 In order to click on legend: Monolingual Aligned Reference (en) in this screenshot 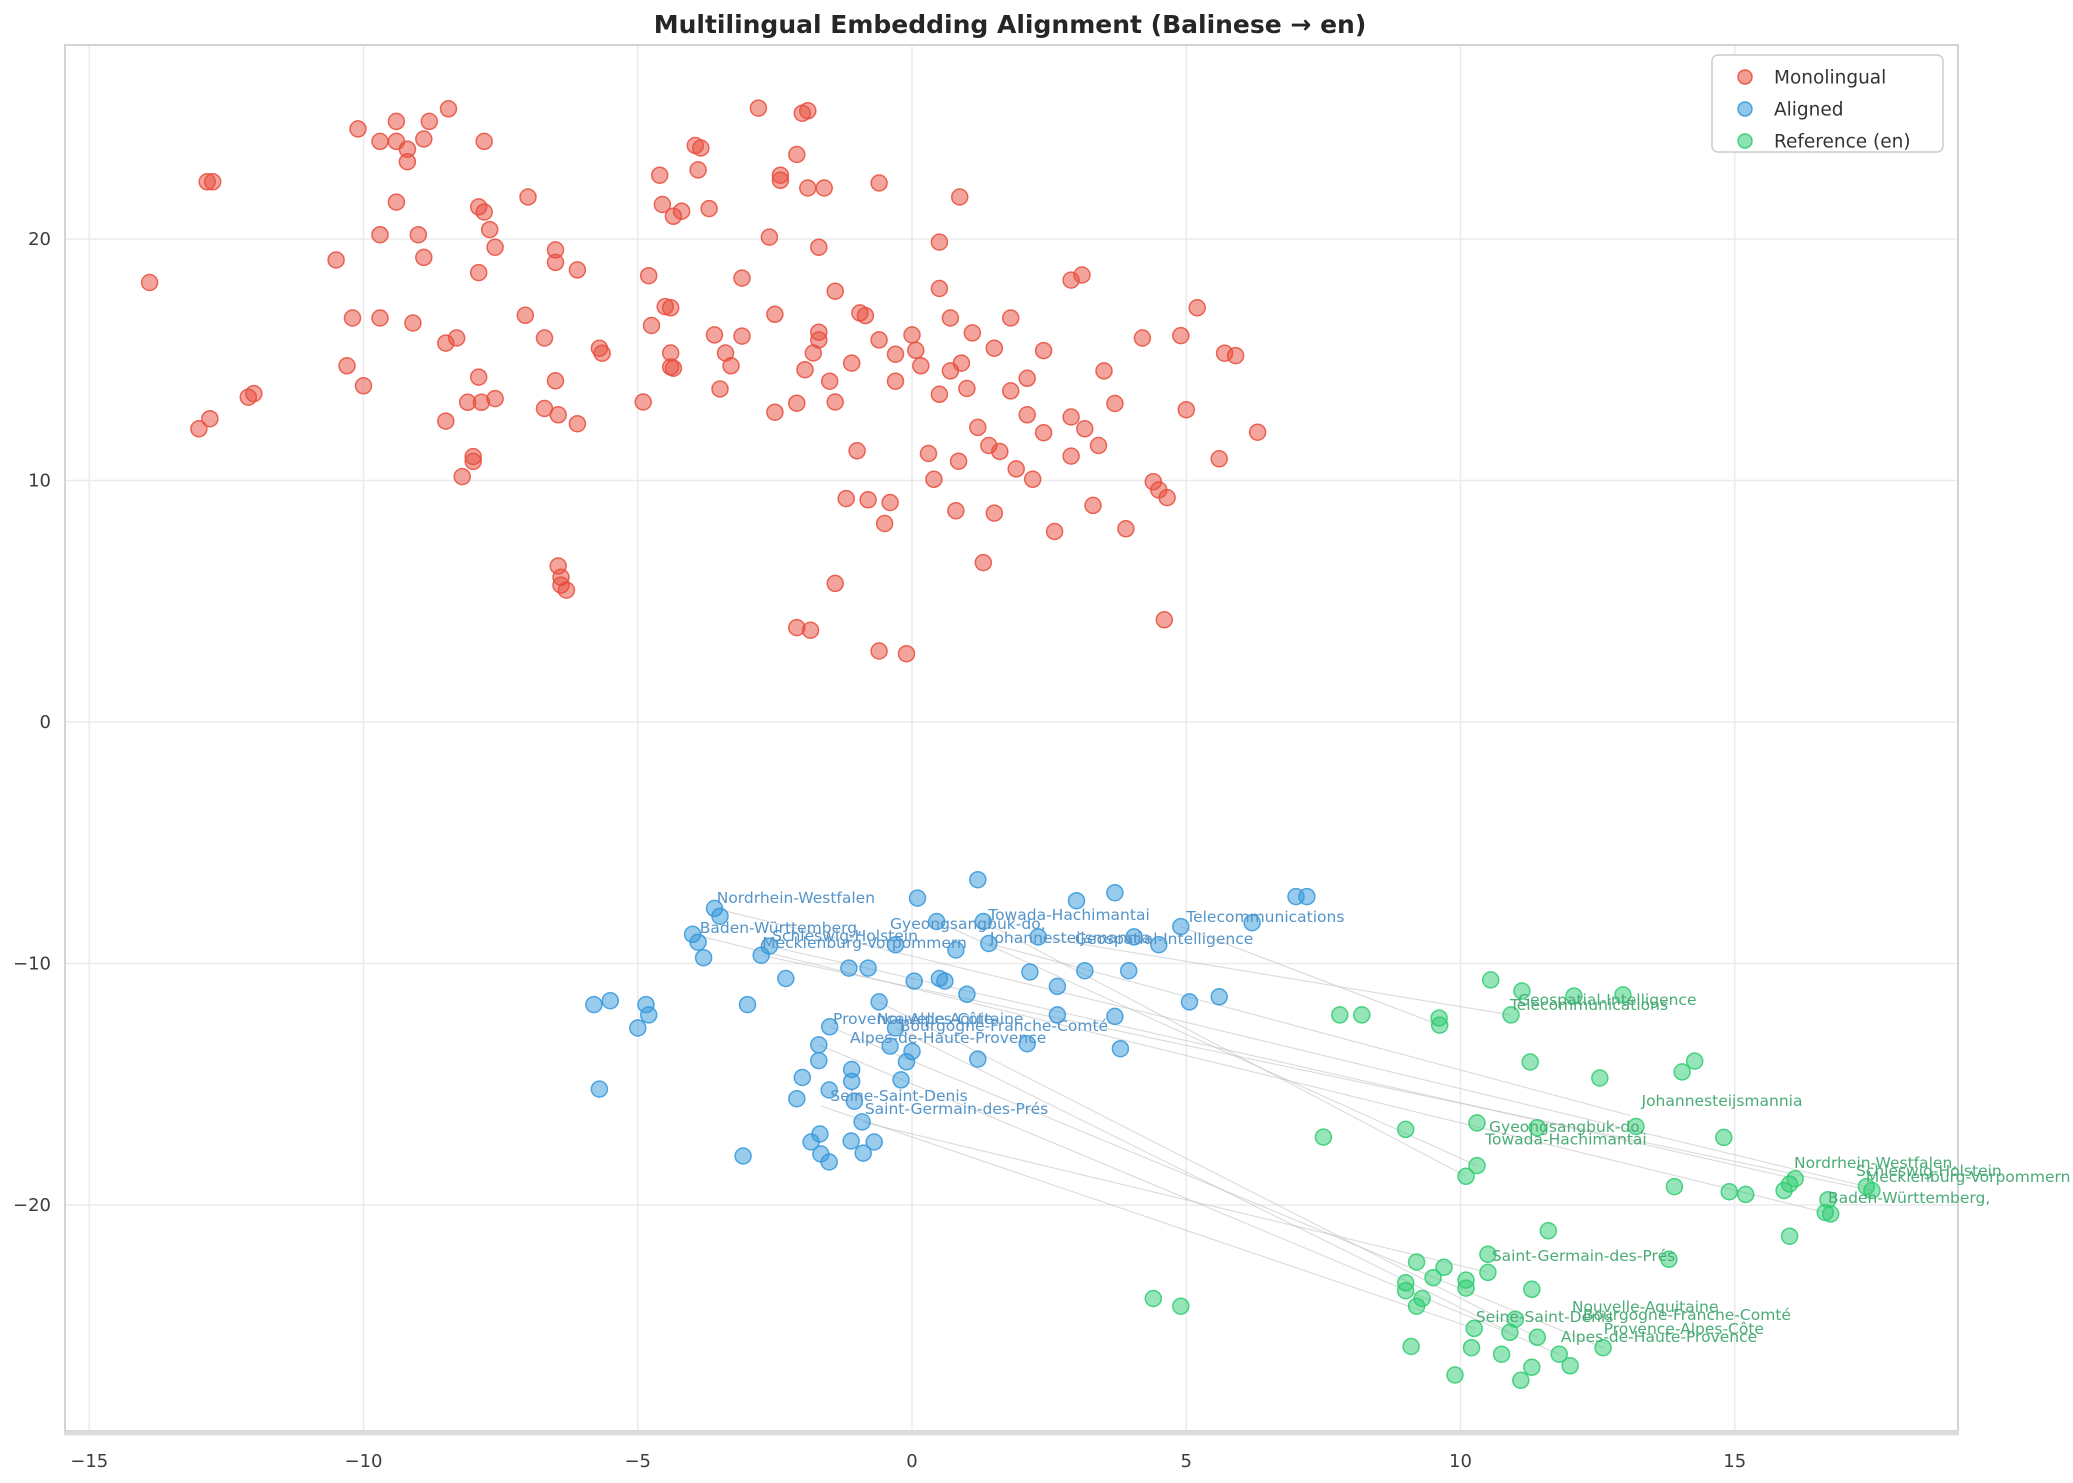, I will do `click(1827, 103)`.